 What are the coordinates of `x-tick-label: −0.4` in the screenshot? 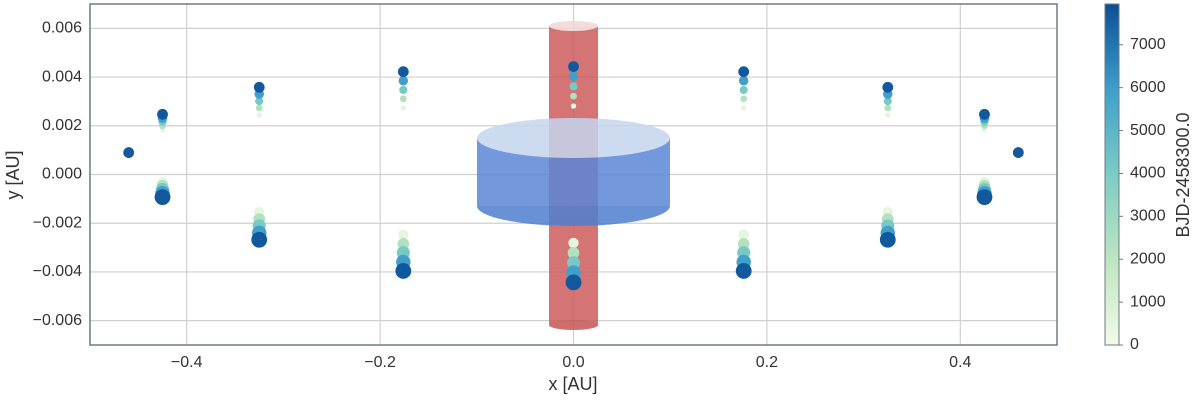 It's located at (187, 362).